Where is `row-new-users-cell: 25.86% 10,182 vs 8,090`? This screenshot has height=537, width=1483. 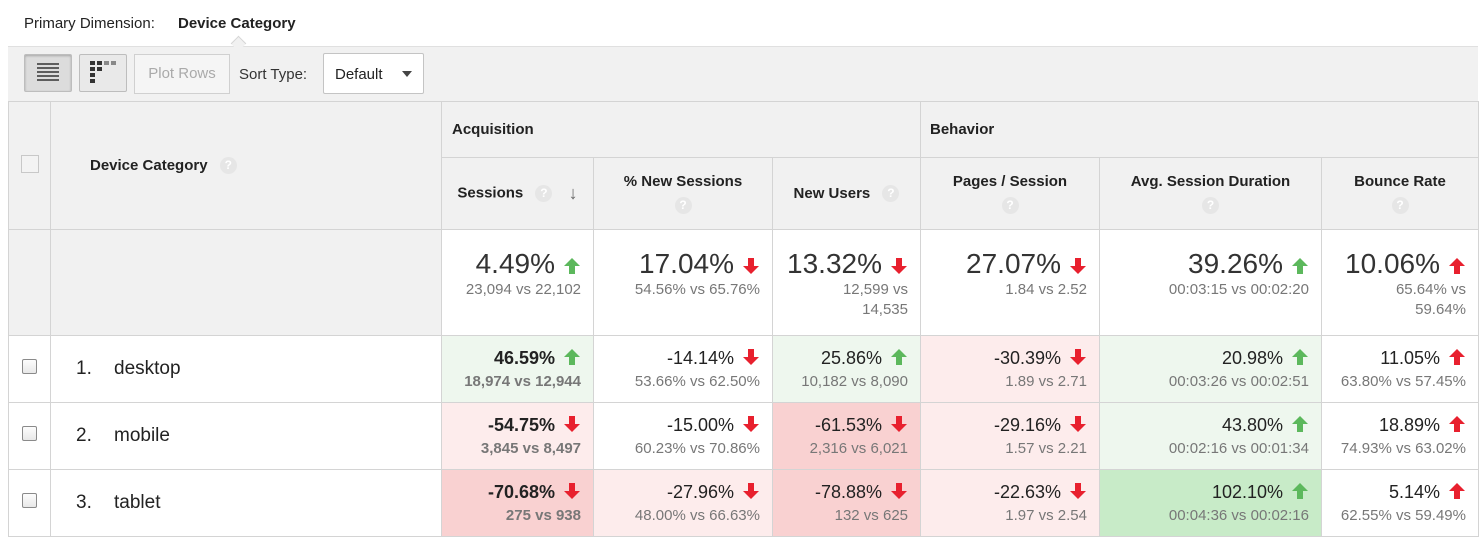
row-new-users-cell: 25.86% 10,182 vs 8,090 is located at coordinates (846, 369).